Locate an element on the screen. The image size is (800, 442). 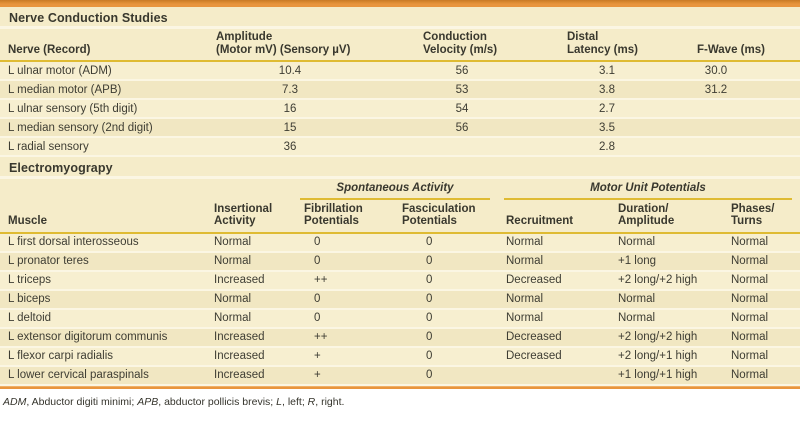
table-row: L median sensory (2nd digit) 15 56 3.5 is located at coordinates (400, 128).